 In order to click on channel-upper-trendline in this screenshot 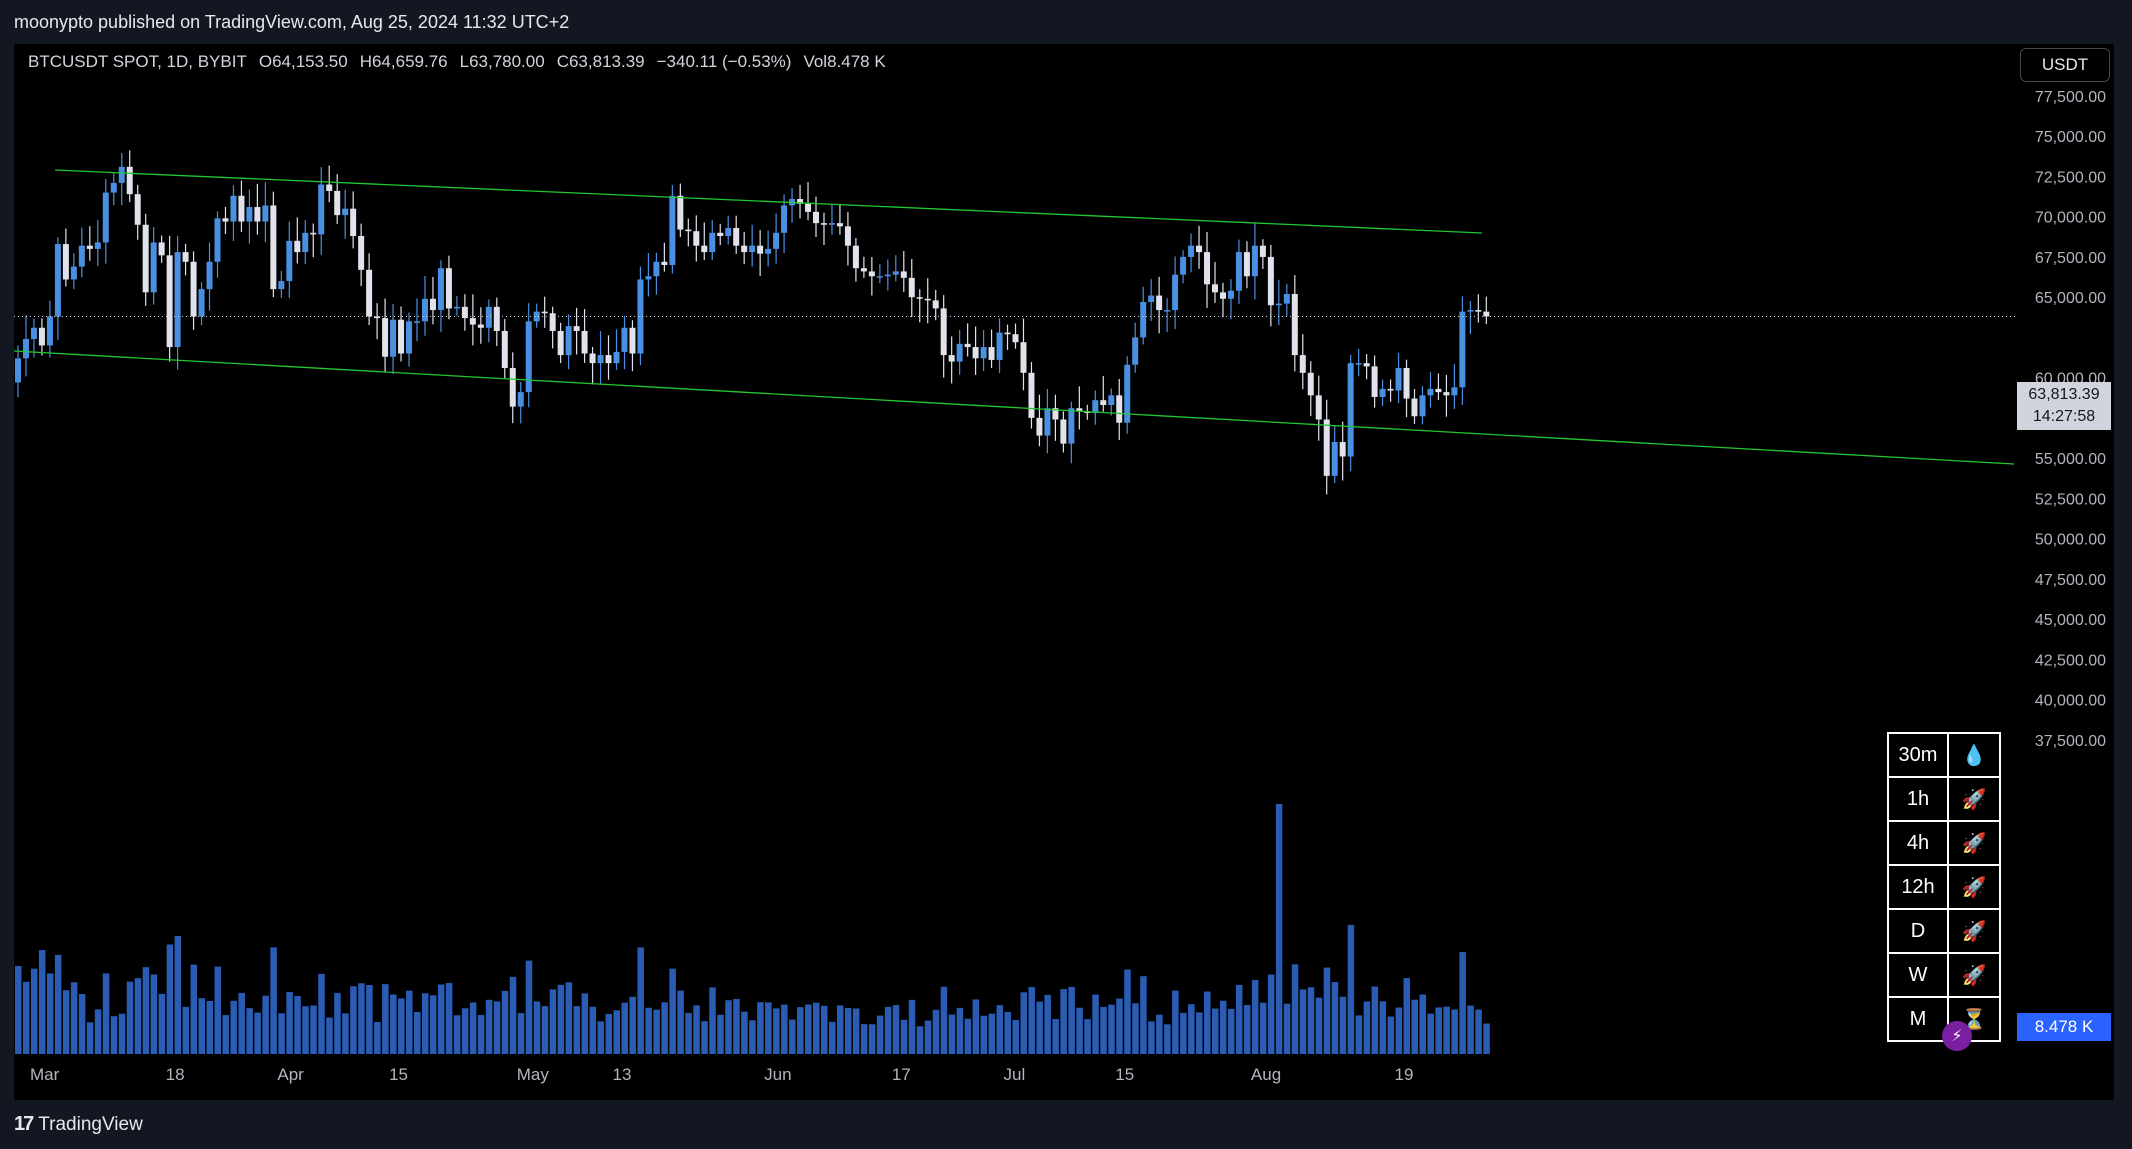, I will do `click(768, 201)`.